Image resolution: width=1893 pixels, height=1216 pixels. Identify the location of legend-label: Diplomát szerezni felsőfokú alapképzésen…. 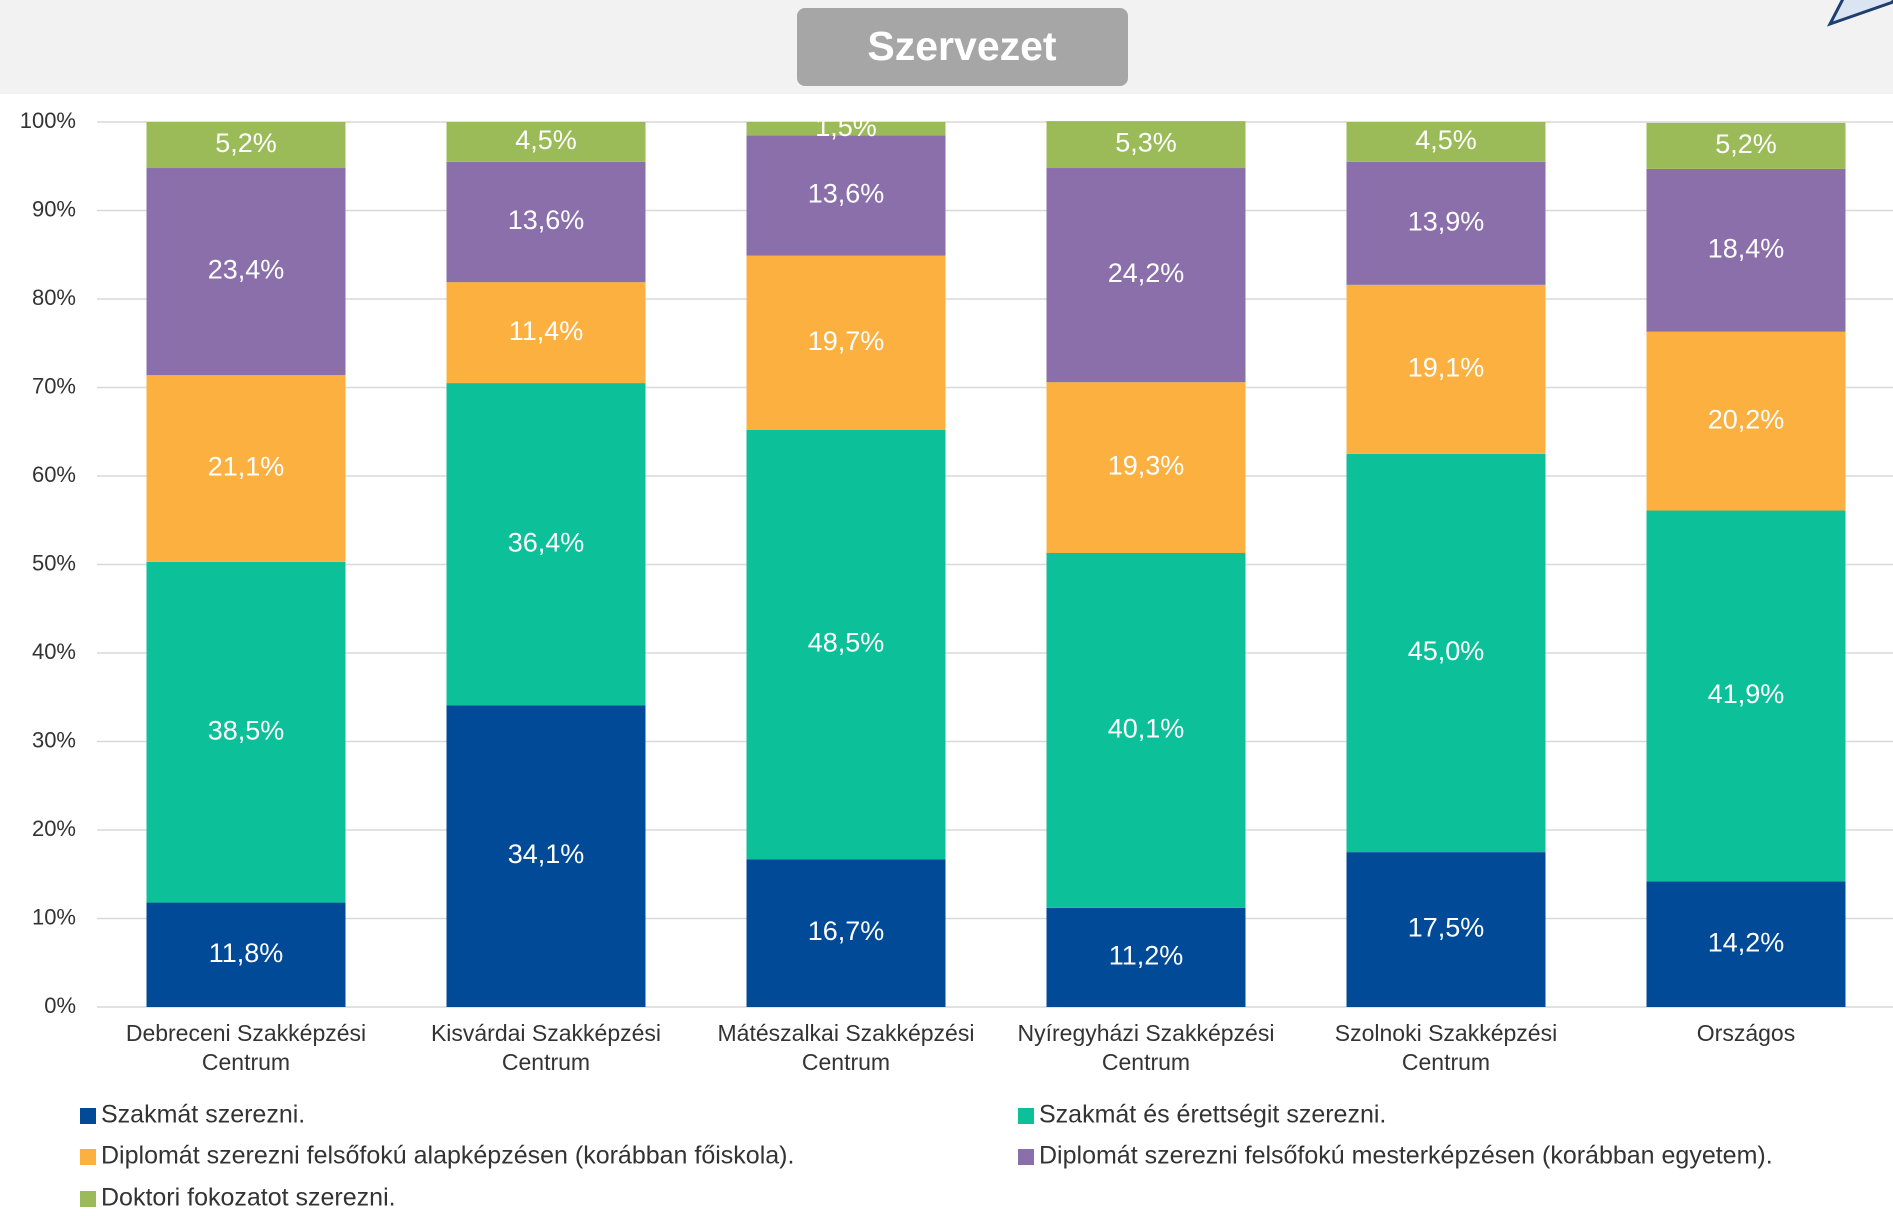
(447, 1156).